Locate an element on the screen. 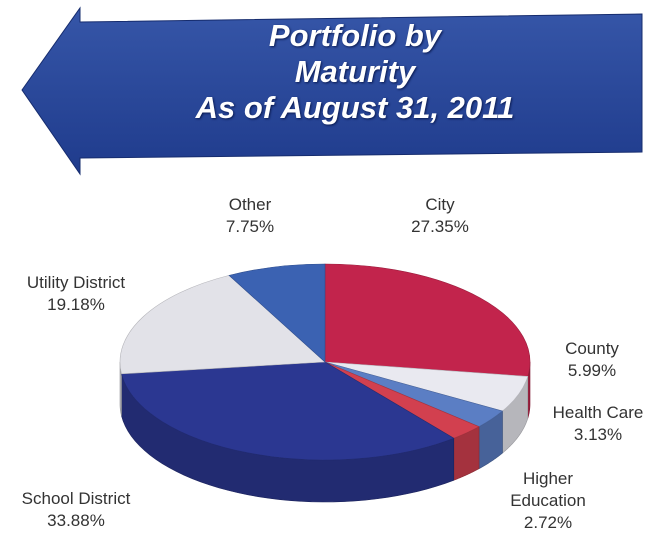 The height and width of the screenshot is (536, 666). slice-label: School District 33.88% is located at coordinates (76, 510).